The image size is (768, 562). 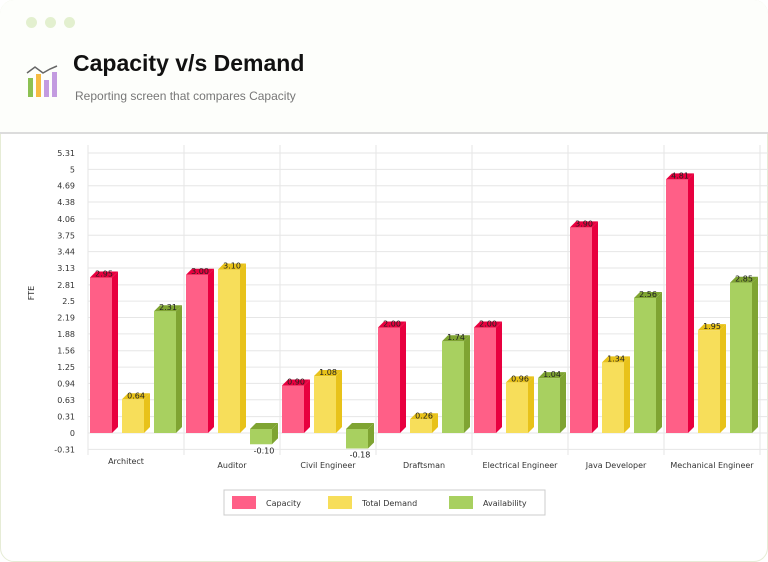 What do you see at coordinates (72, 169) in the screenshot?
I see `y-tick-label: 5` at bounding box center [72, 169].